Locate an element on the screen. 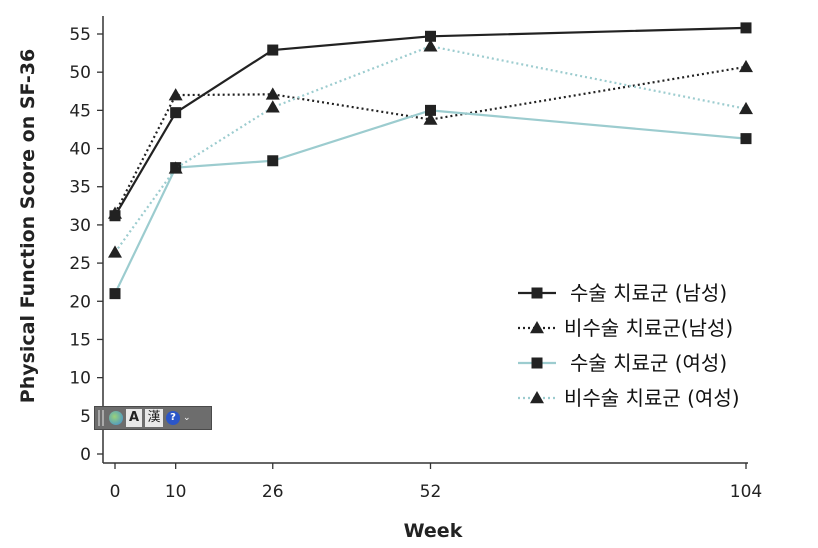 The height and width of the screenshot is (548, 818). y-tick-label: 5 is located at coordinates (85, 417).